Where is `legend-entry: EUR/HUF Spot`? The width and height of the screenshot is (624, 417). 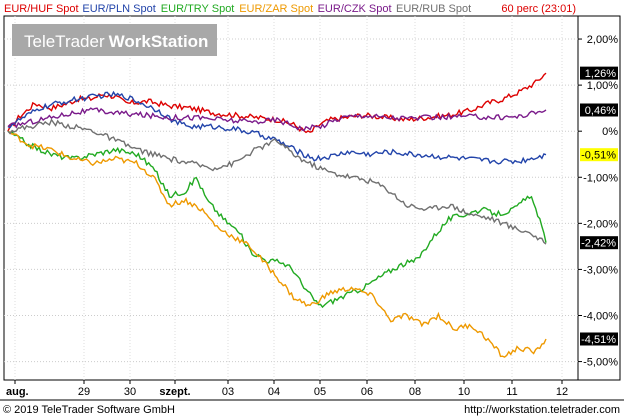
legend-entry: EUR/HUF Spot is located at coordinates (41, 9).